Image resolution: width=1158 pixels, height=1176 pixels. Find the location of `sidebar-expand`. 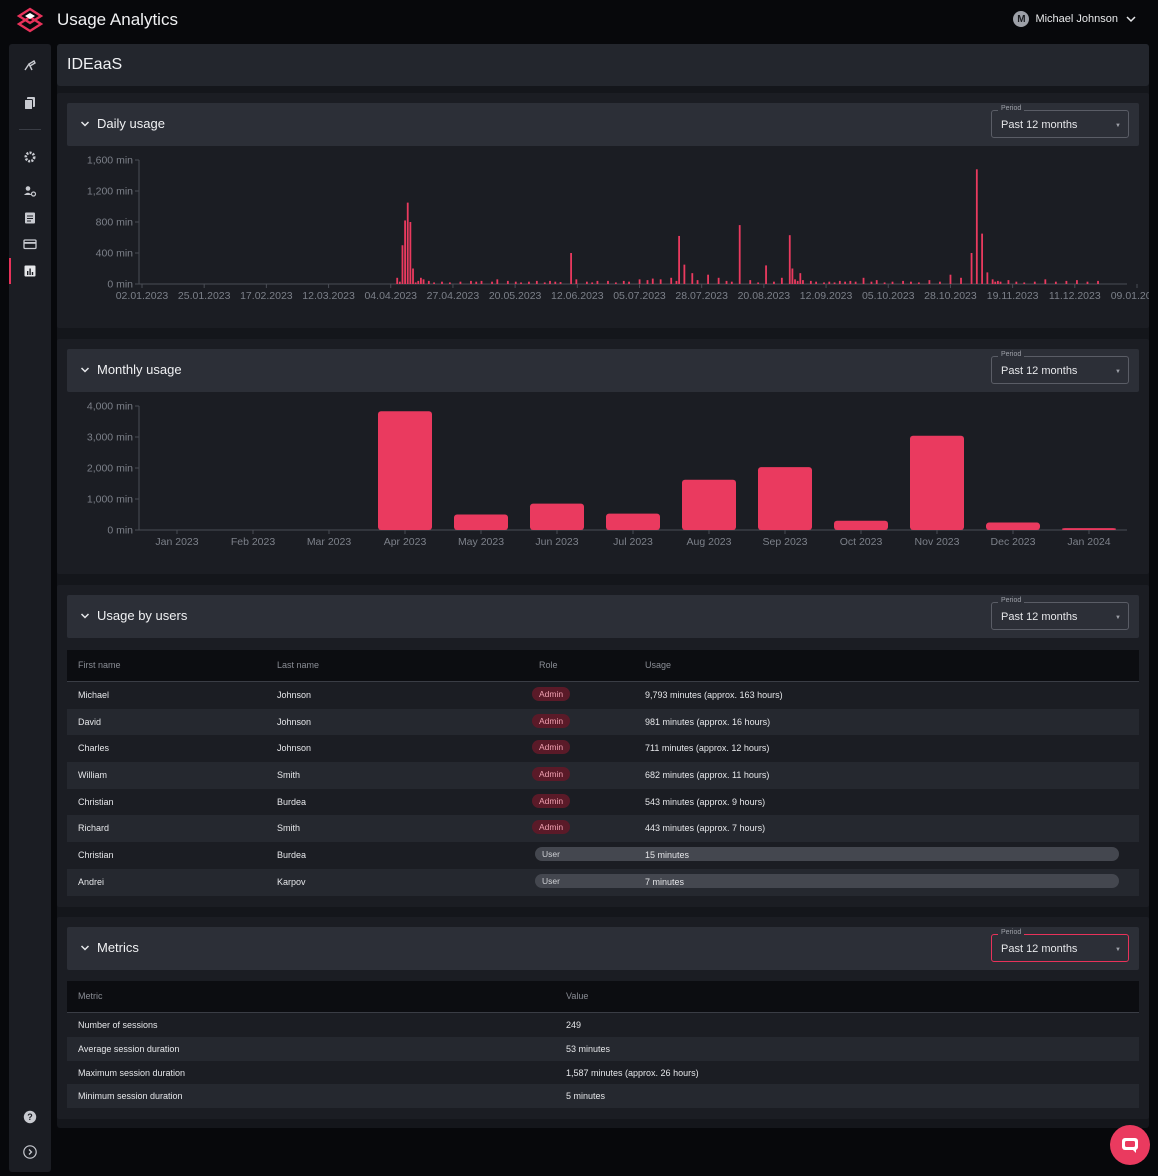

sidebar-expand is located at coordinates (30, 1152).